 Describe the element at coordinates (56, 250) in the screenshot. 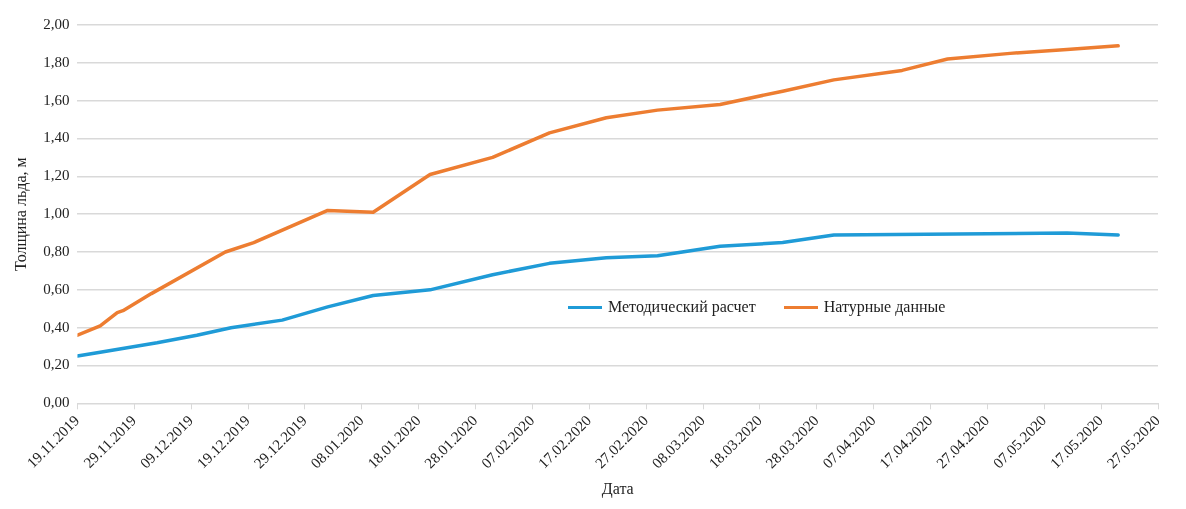

I see `y-tick-label: 0,80` at that location.